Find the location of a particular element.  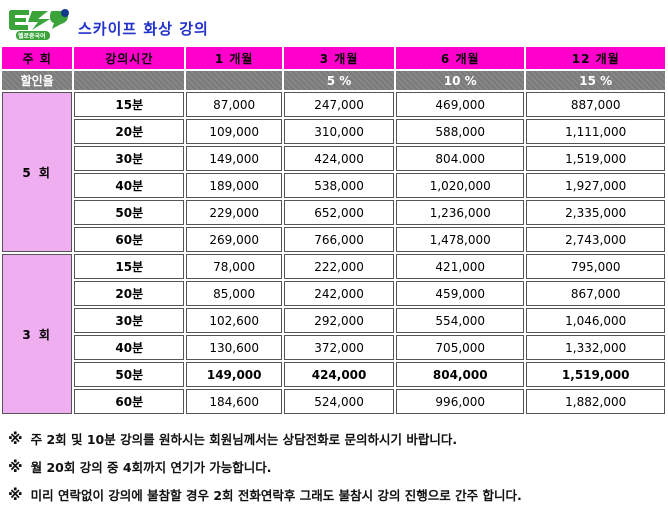

price-value: 887,000 is located at coordinates (595, 104).